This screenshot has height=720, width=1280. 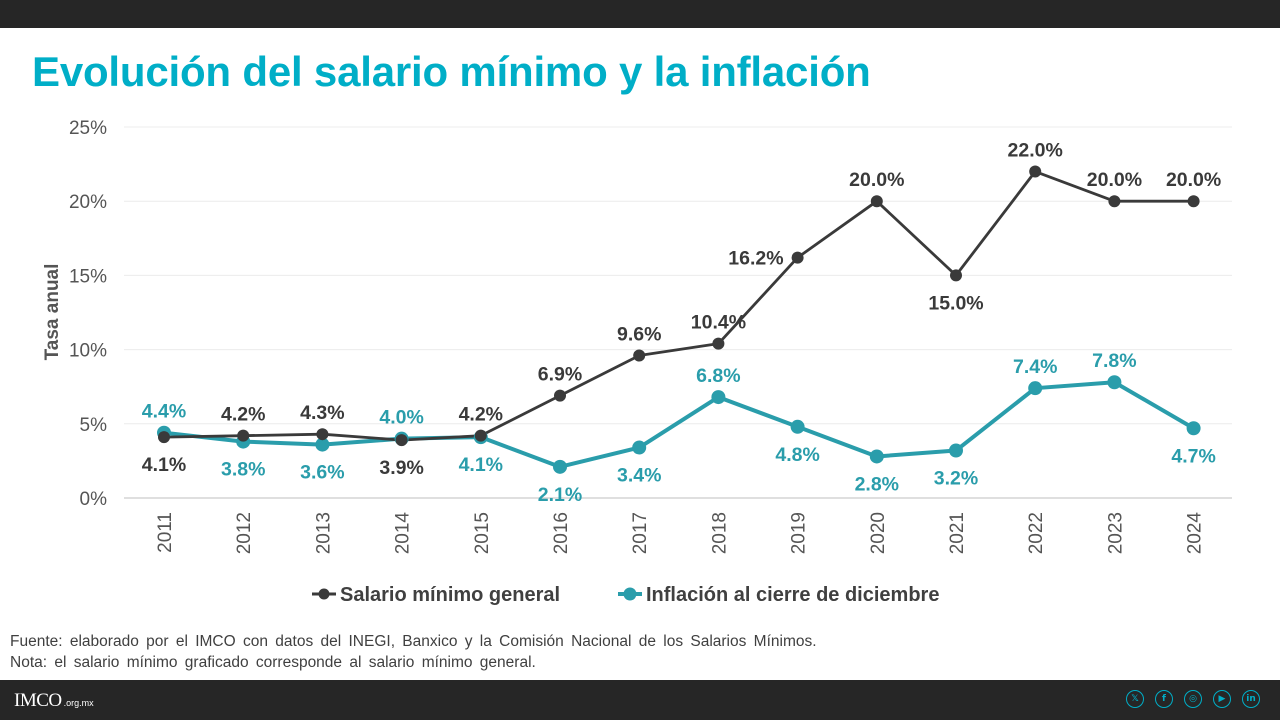 I want to click on data-label: 2.8%, so click(x=877, y=484).